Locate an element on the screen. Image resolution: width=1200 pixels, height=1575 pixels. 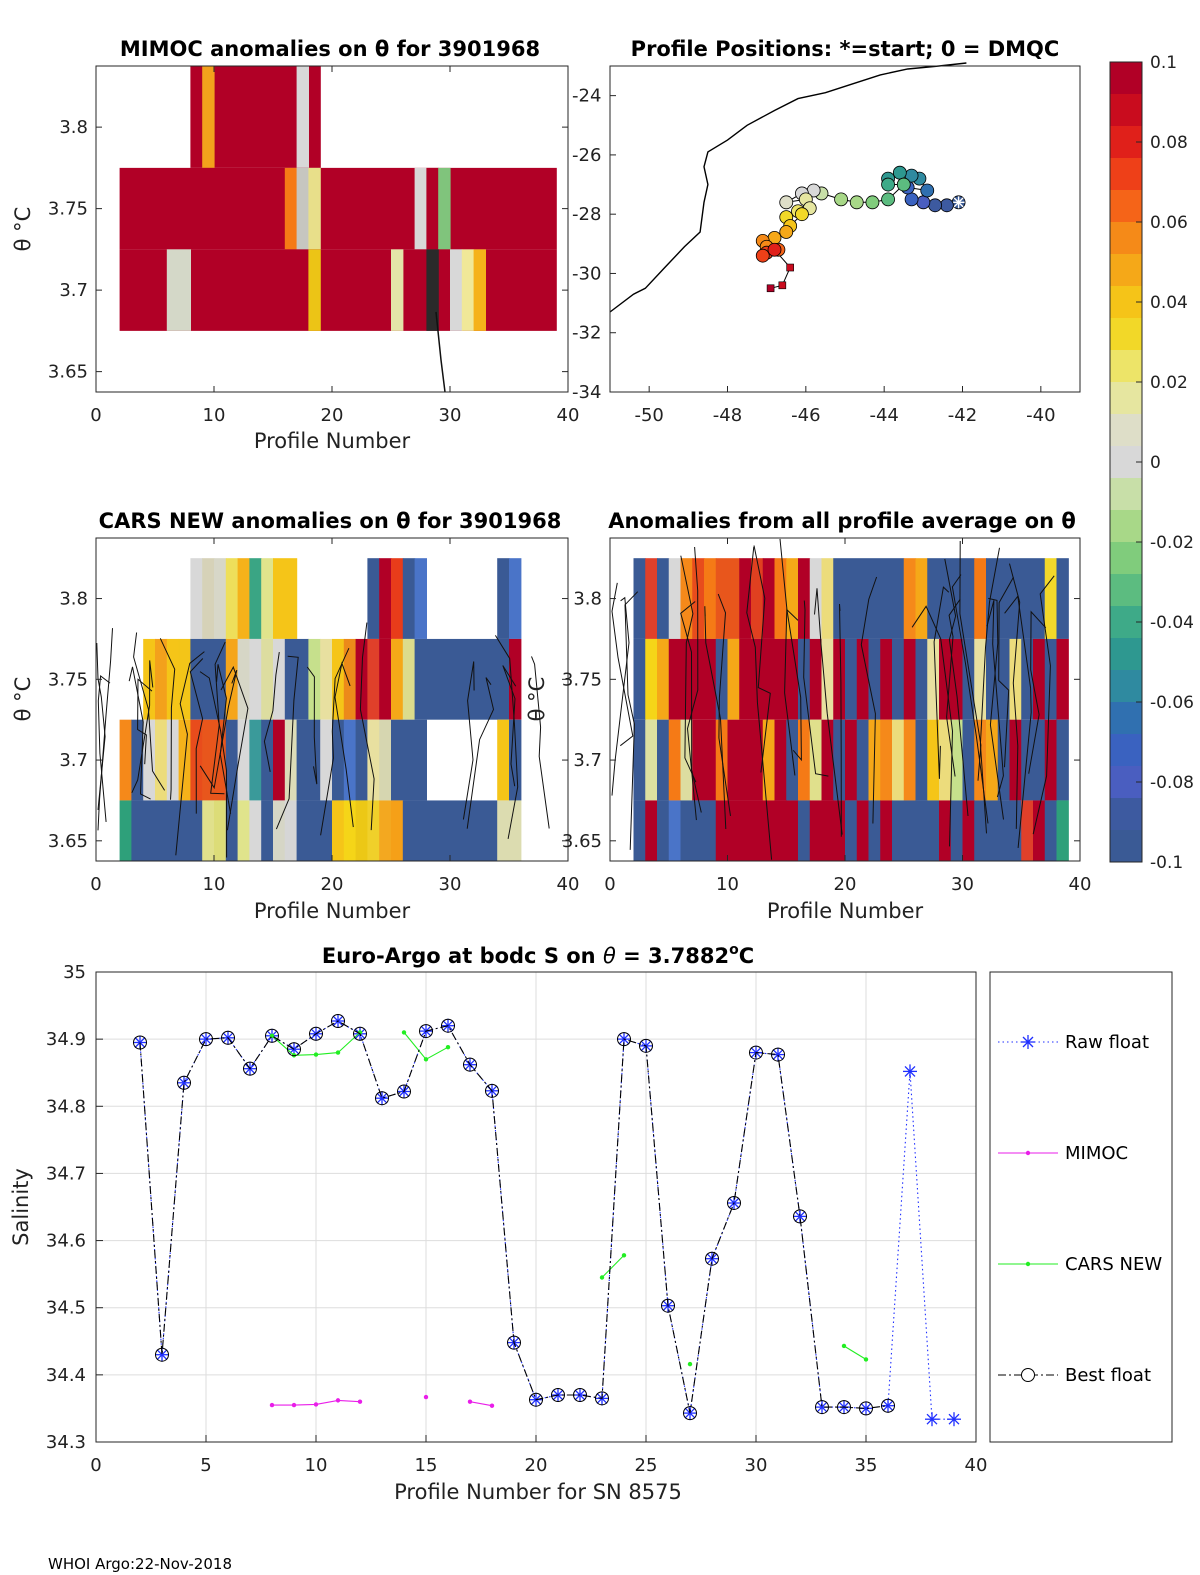
profile-average-anomalies-xtick-label: 0 is located at coordinates (609, 884).